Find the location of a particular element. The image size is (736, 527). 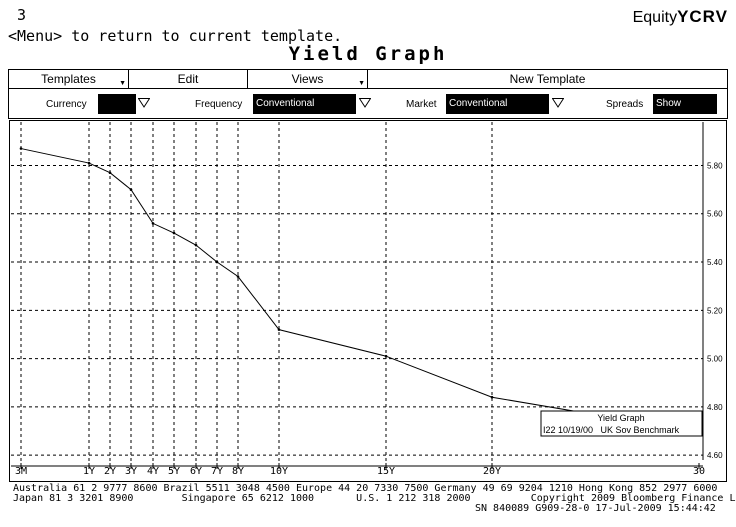

currency-select is located at coordinates (117, 104).